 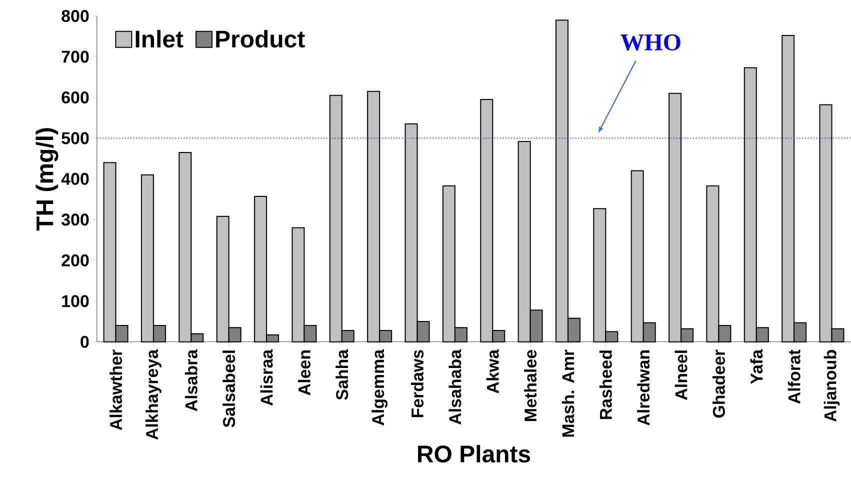 I want to click on y-tick-label: 700, so click(x=75, y=56).